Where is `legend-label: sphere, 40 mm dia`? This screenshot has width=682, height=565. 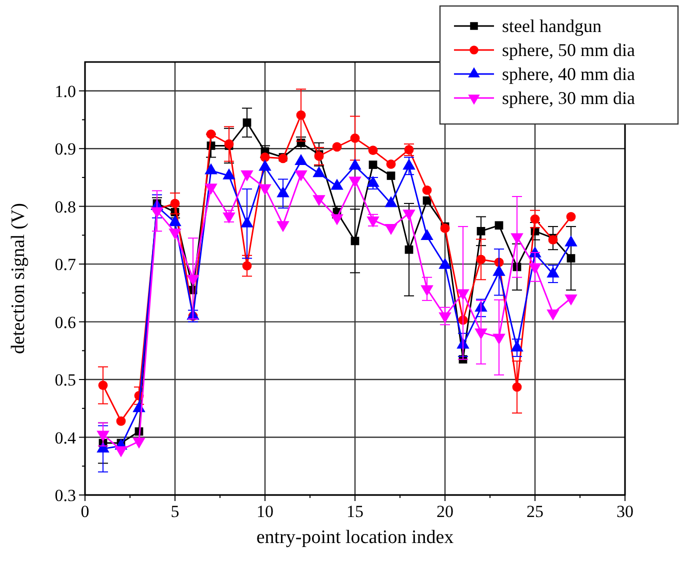
legend-label: sphere, 40 mm dia is located at coordinates (568, 74).